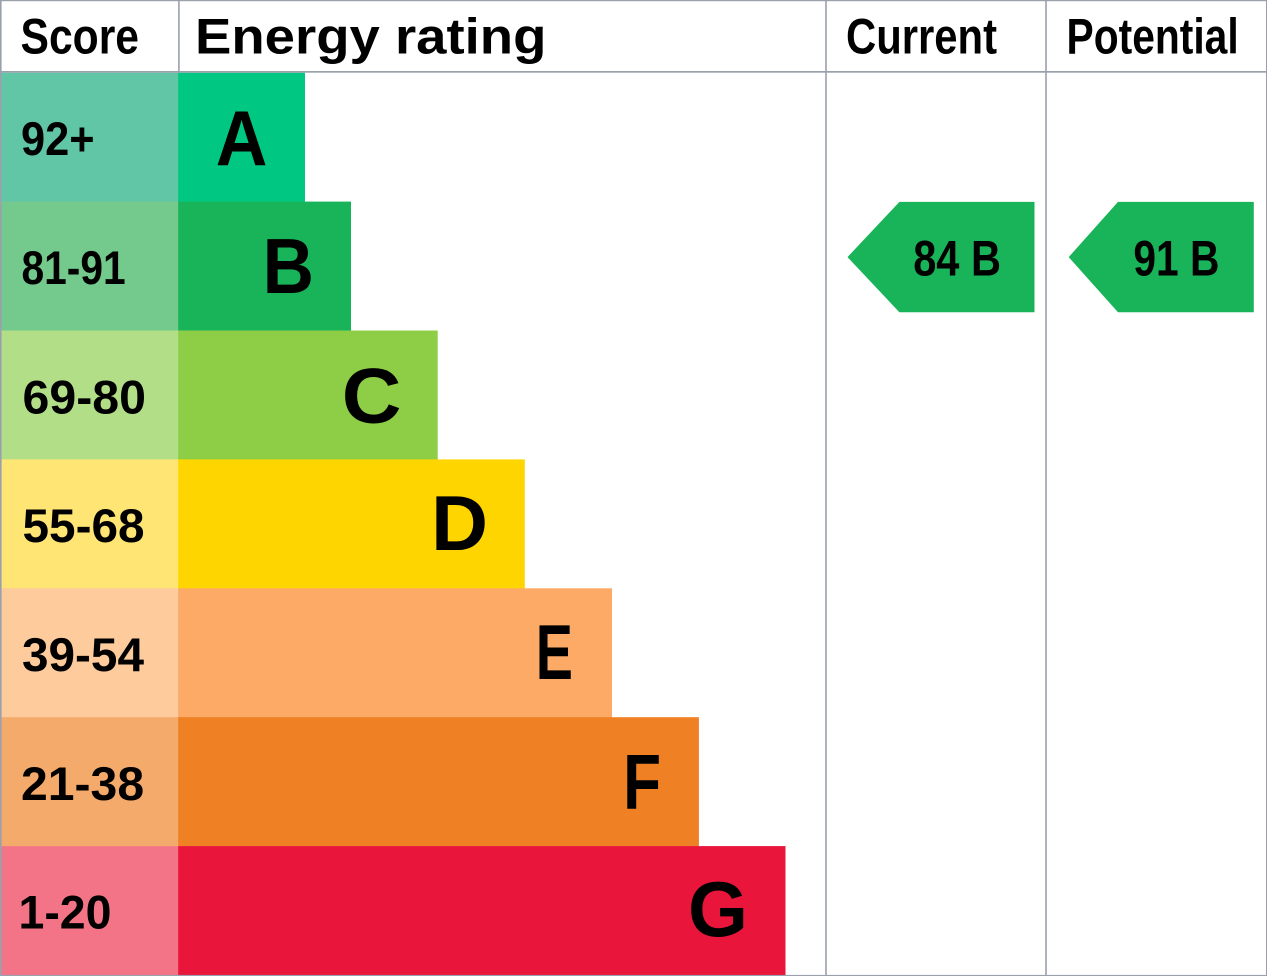 This screenshot has width=1267, height=976. Describe the element at coordinates (288, 266) in the screenshot. I see `svg-text: B` at that location.